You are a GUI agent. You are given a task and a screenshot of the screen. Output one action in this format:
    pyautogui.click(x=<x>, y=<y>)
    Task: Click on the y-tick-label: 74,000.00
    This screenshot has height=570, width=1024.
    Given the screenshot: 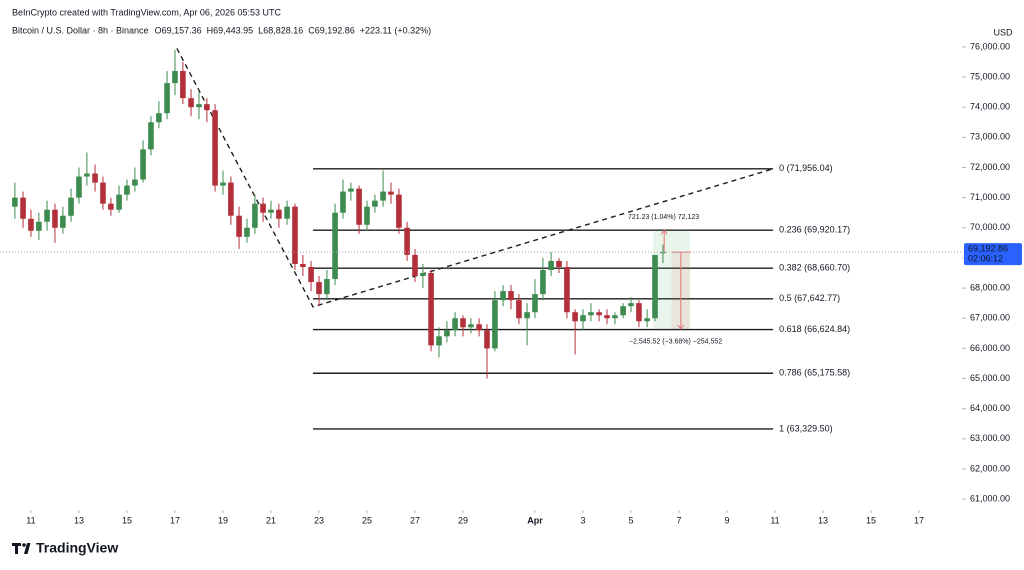 What is the action you would take?
    pyautogui.click(x=990, y=107)
    